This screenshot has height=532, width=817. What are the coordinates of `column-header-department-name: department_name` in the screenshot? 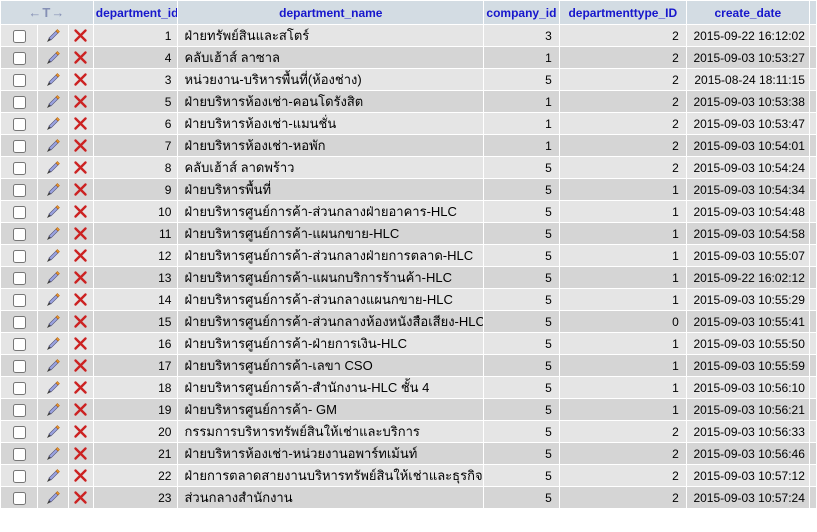 It's located at (331, 12).